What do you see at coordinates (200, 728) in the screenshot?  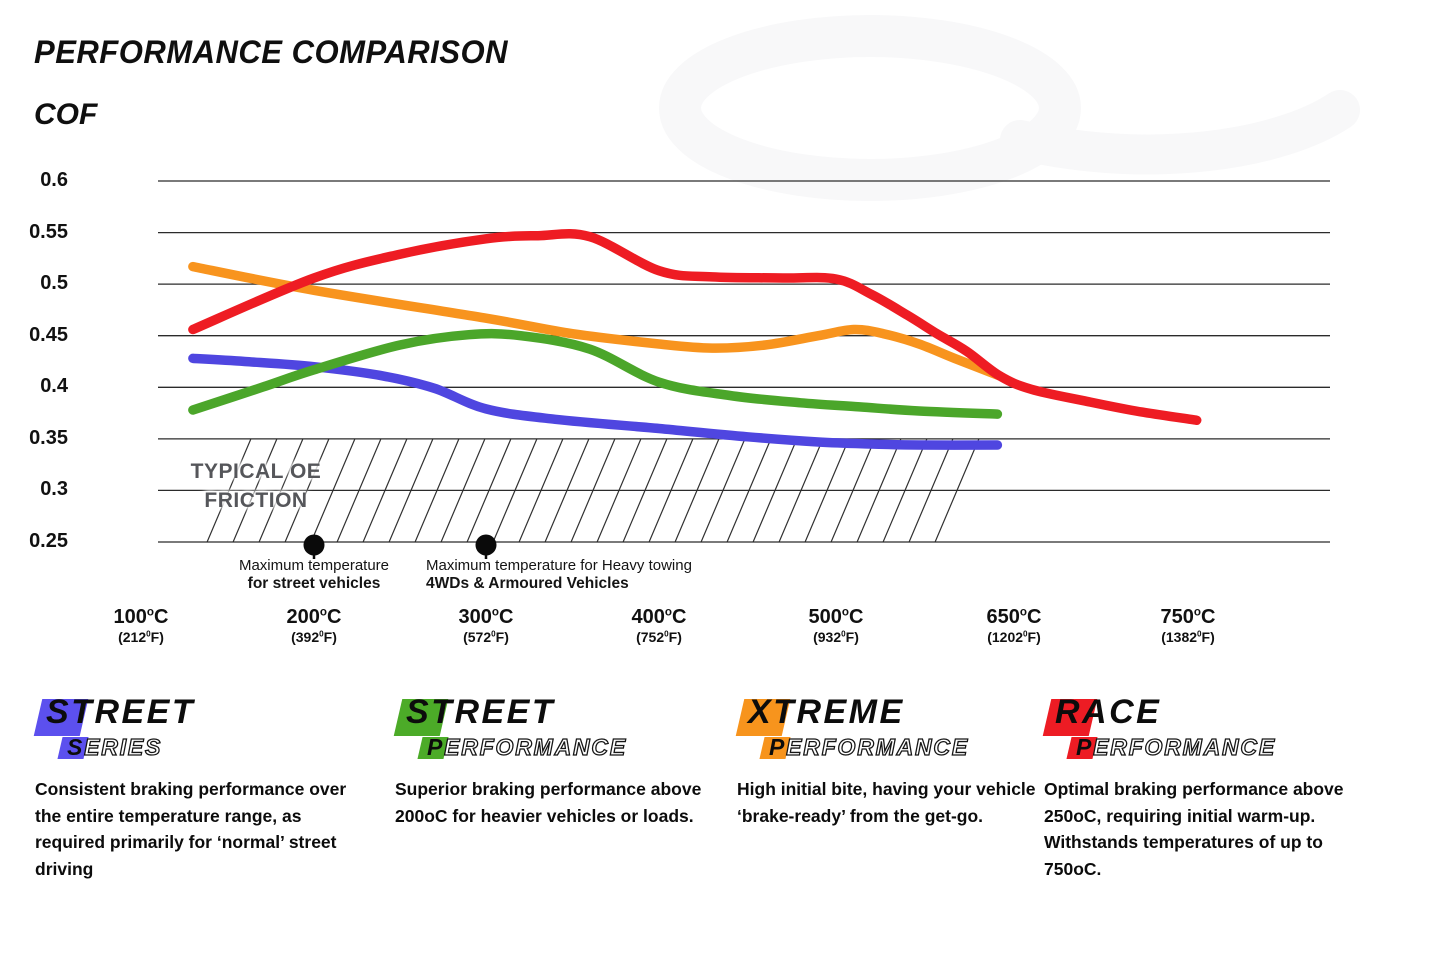 I see `street-series-logo: STREET SERIES` at bounding box center [200, 728].